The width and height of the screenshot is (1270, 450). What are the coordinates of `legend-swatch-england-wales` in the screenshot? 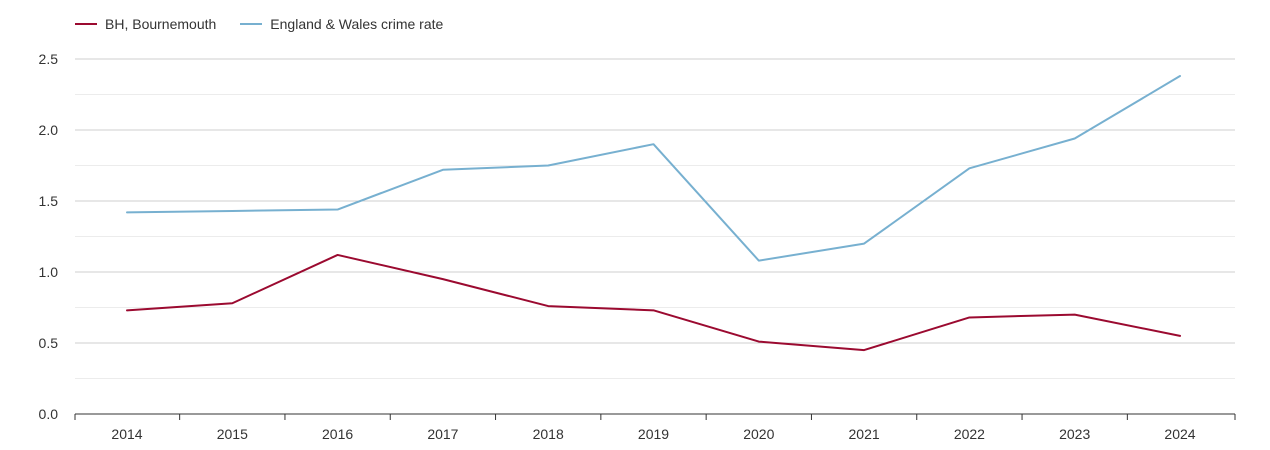 It's located at (251, 24).